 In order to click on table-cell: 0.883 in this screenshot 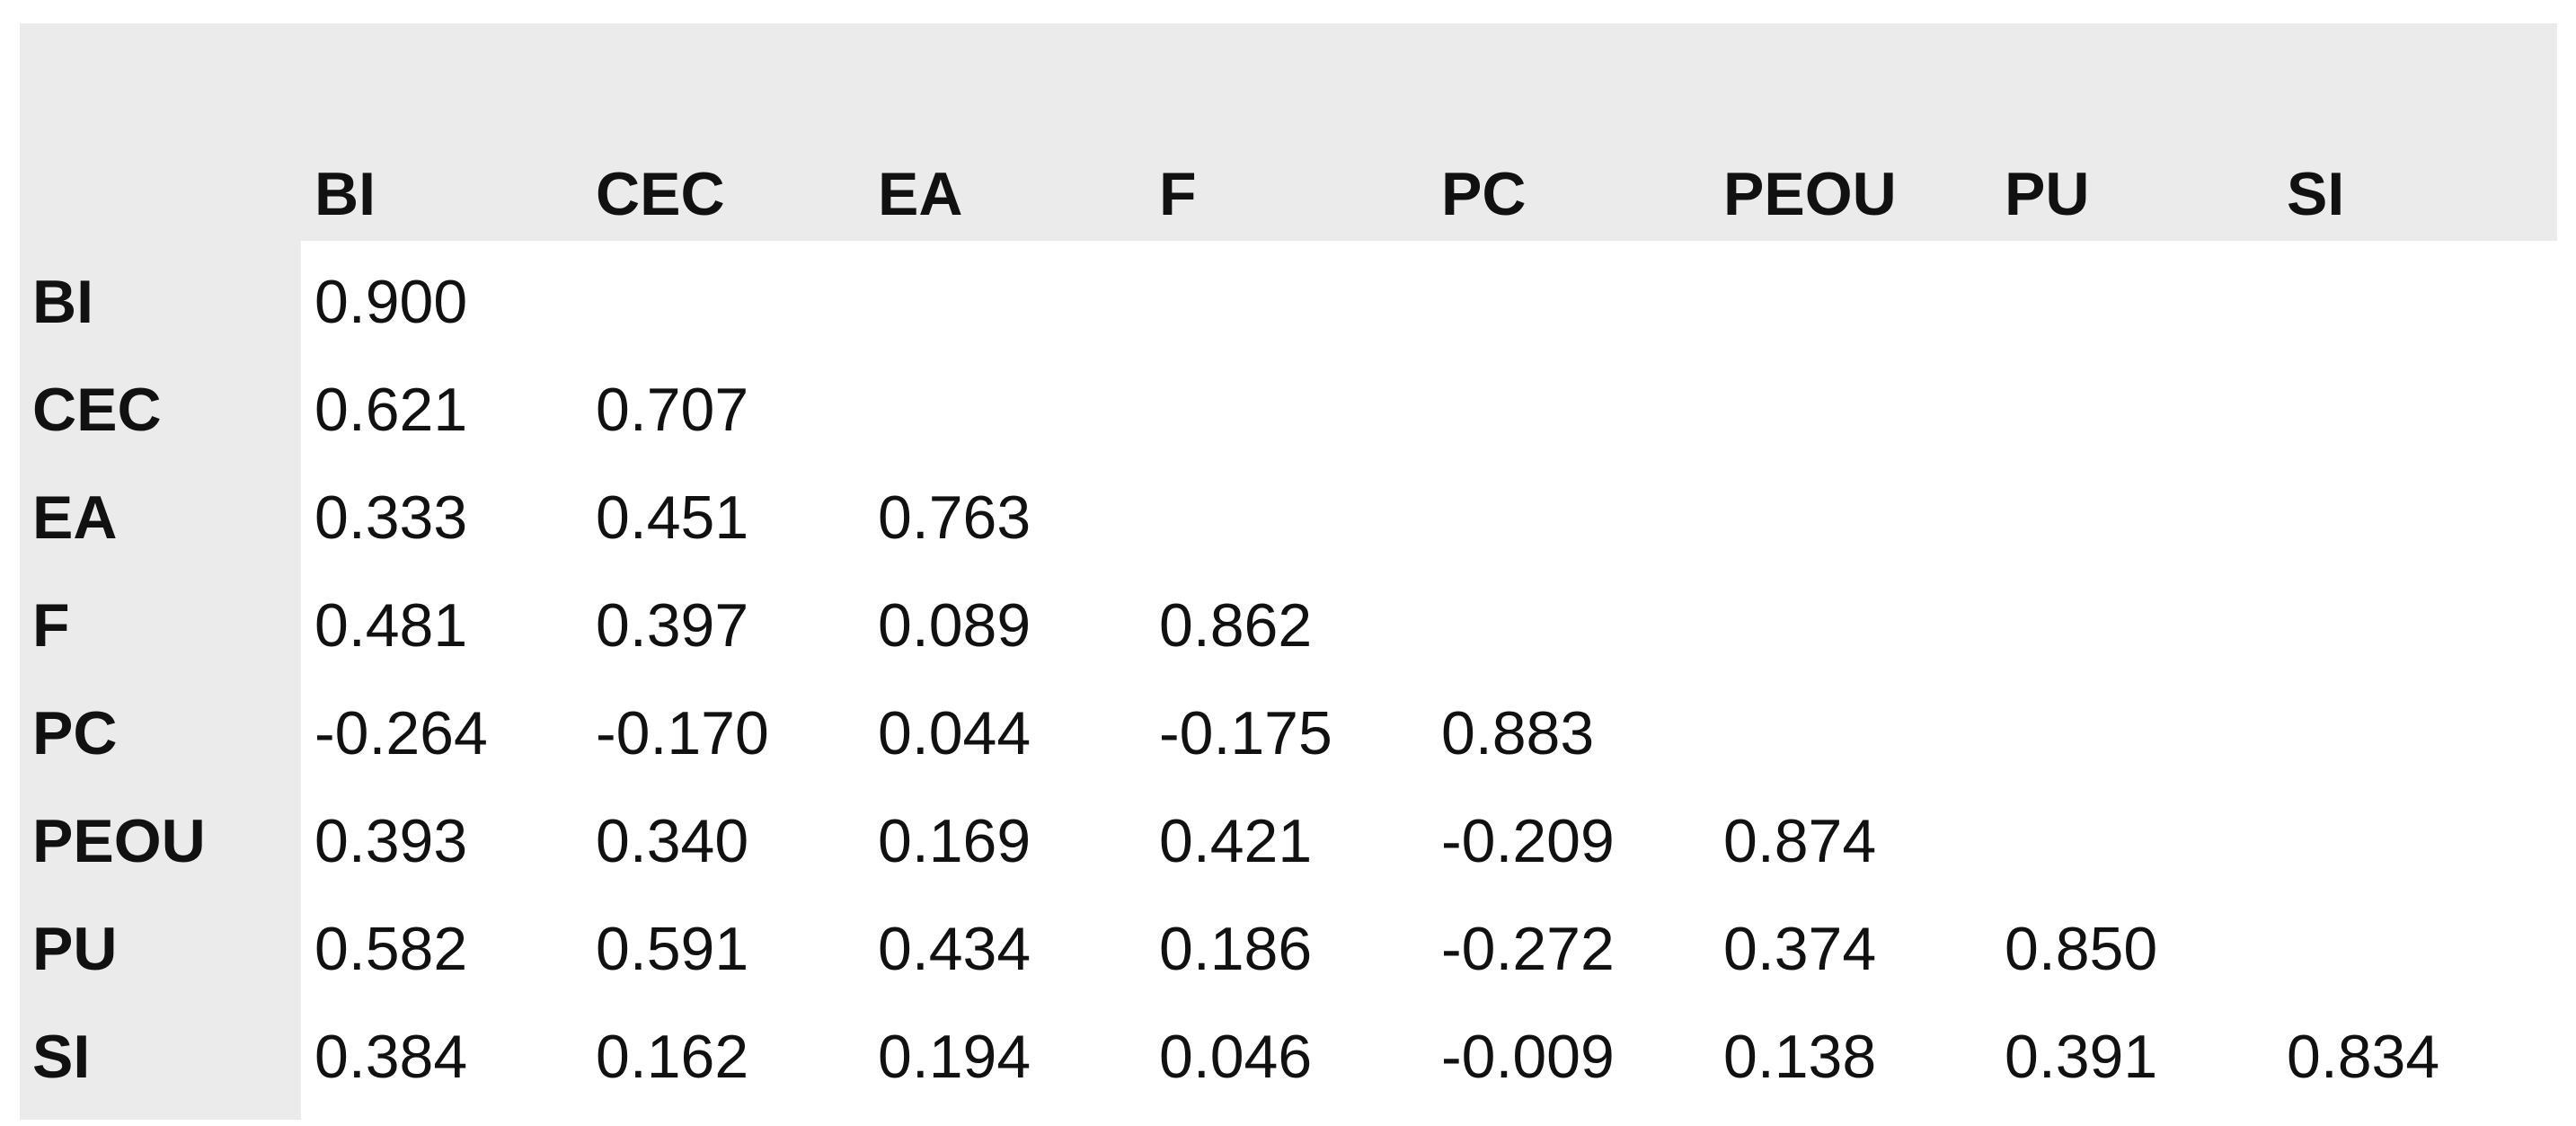, I will do `click(1518, 733)`.